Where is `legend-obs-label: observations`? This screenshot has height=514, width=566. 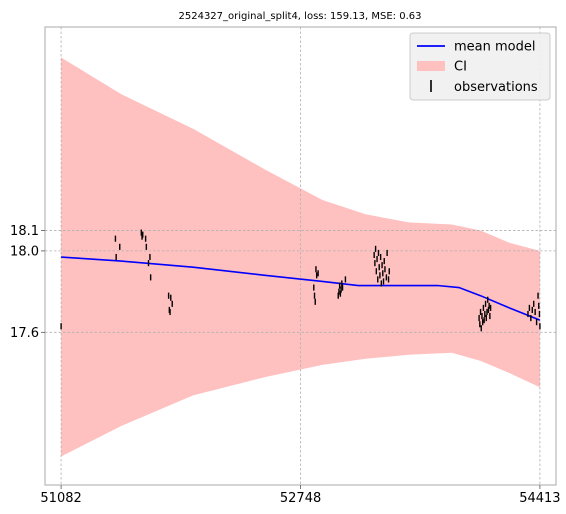 legend-obs-label: observations is located at coordinates (496, 87).